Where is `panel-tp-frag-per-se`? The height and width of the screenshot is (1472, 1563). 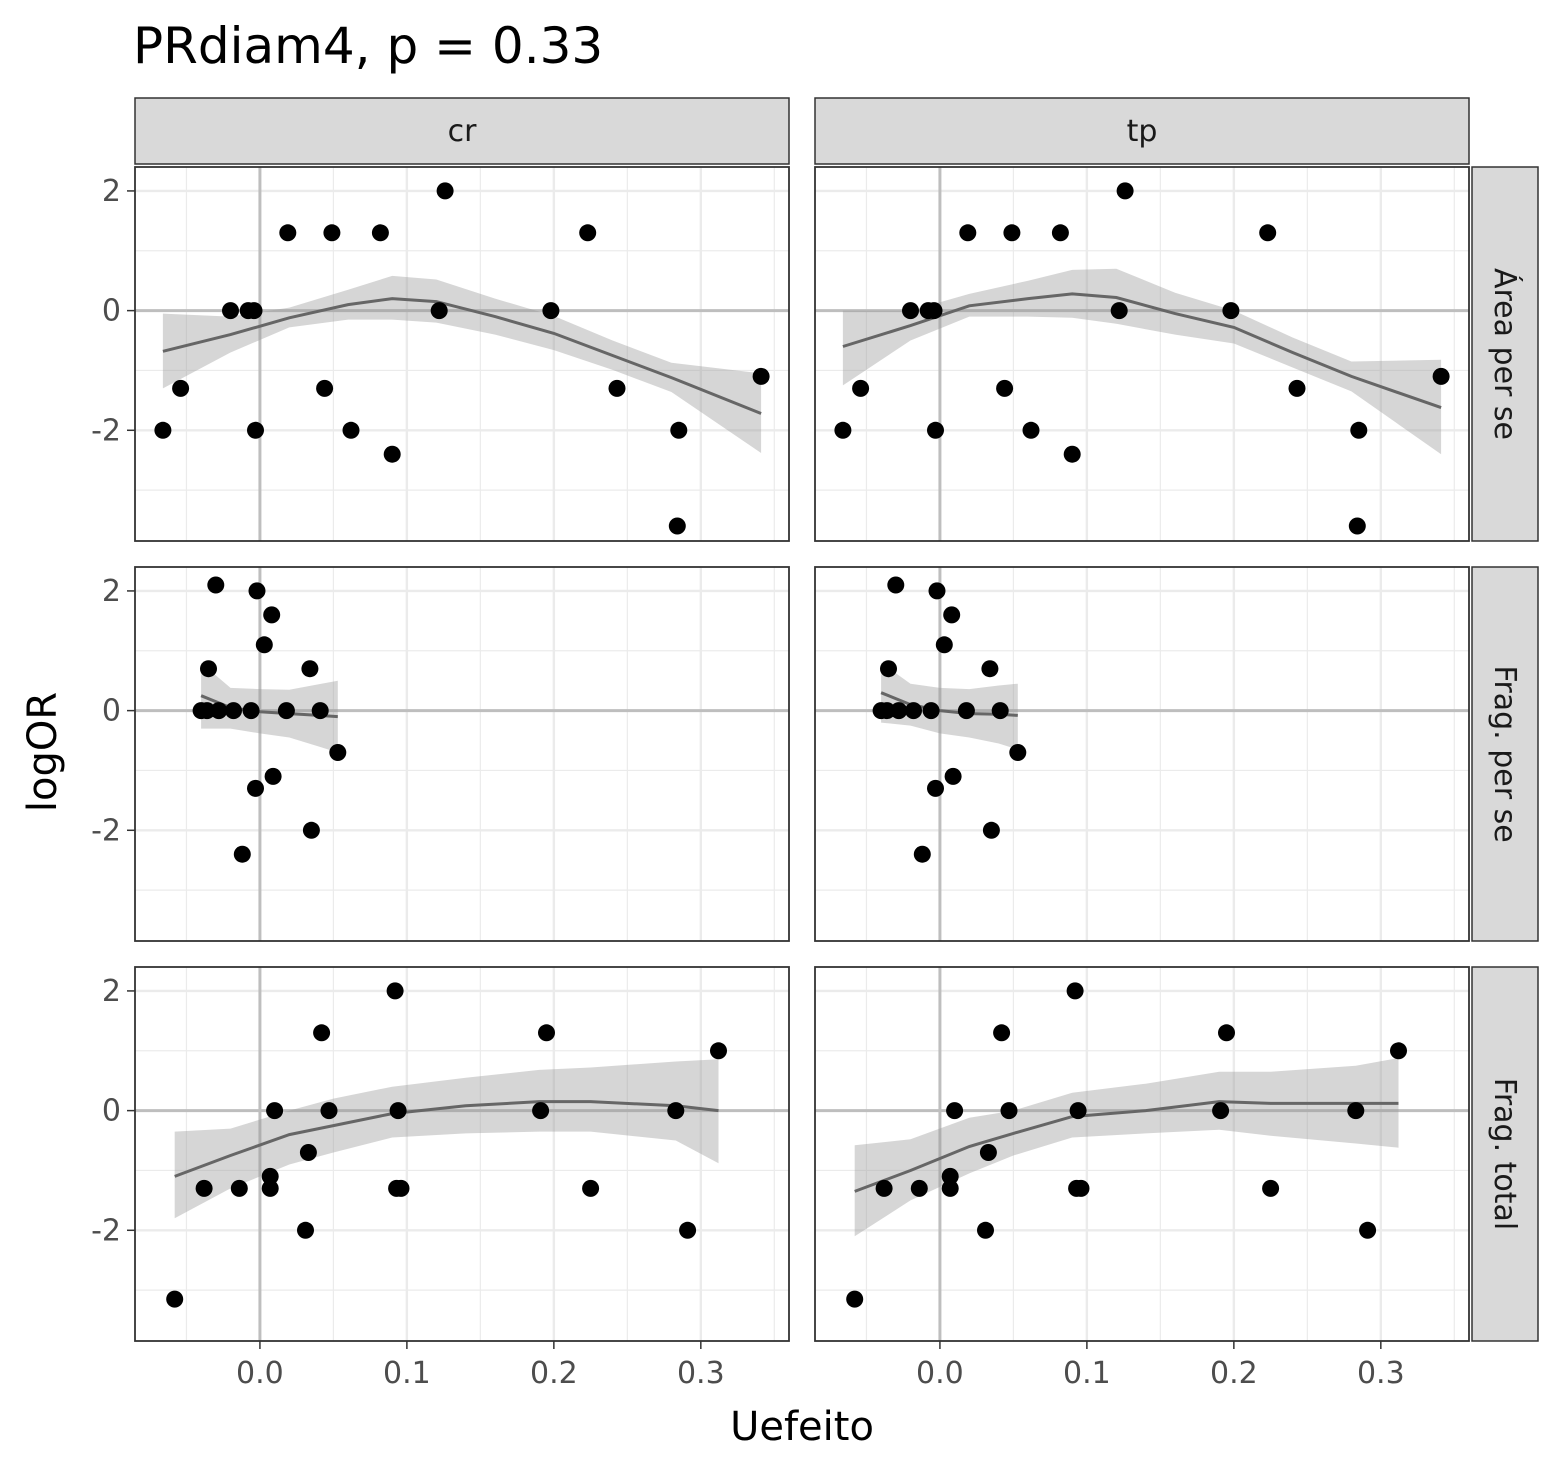 panel-tp-frag-per-se is located at coordinates (1142, 754).